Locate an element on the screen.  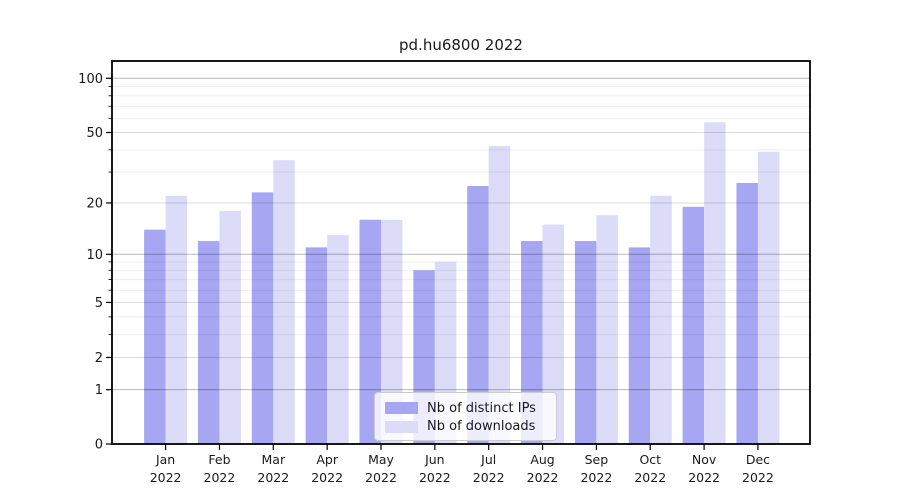
chart-title: pd.hu6800 2022 is located at coordinates (461, 45).